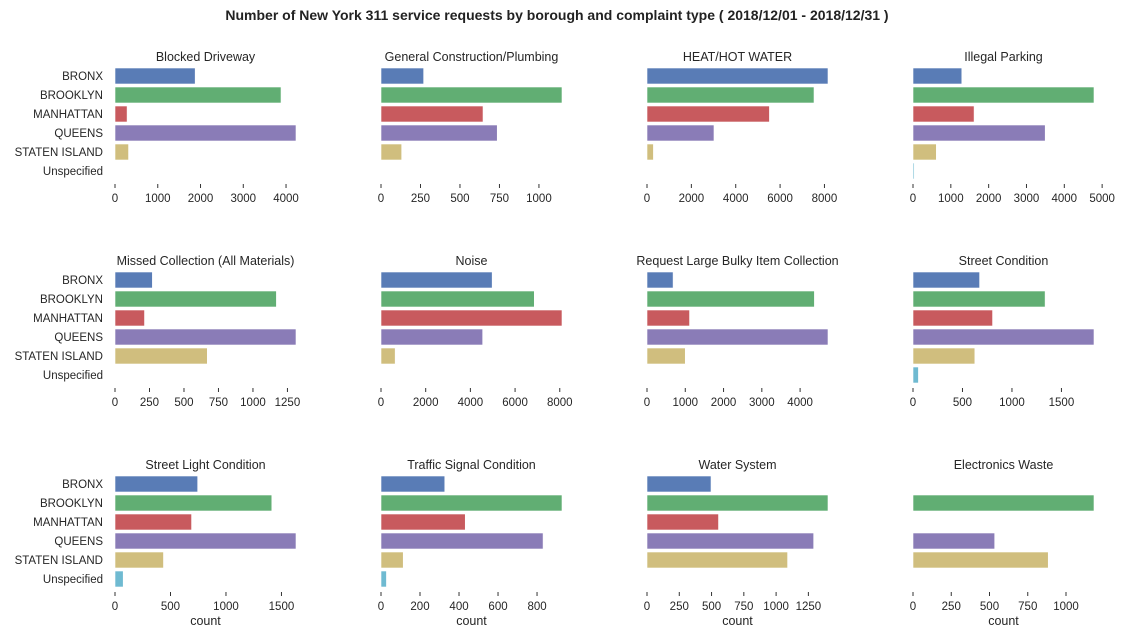  I want to click on panel-title: Missed Collection (All Materials), so click(206, 261).